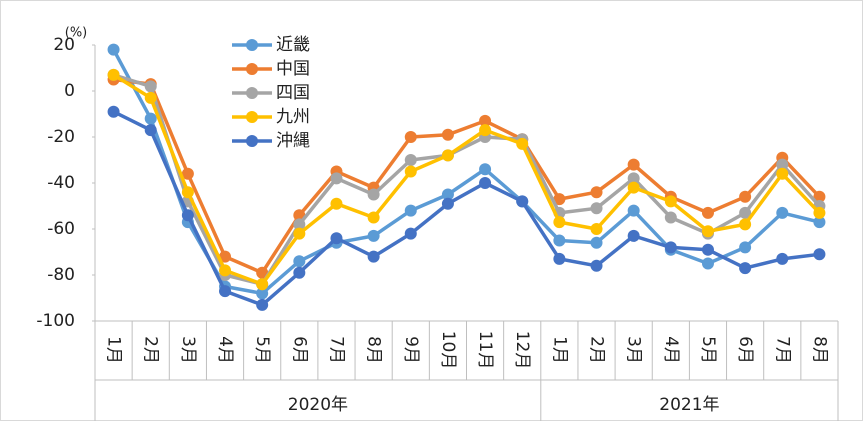 Image resolution: width=863 pixels, height=421 pixels. Describe the element at coordinates (76, 33) in the screenshot. I see `y-unit: (%)` at that location.